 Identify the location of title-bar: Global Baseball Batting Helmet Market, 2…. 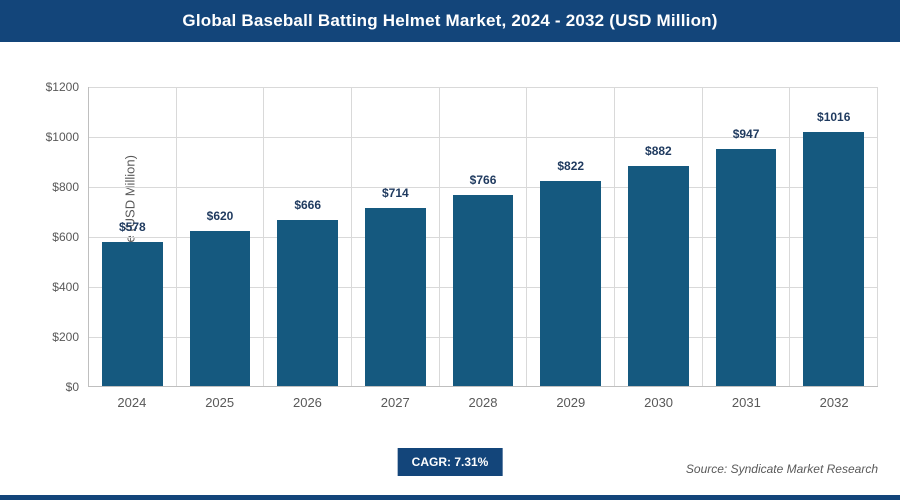
(450, 21).